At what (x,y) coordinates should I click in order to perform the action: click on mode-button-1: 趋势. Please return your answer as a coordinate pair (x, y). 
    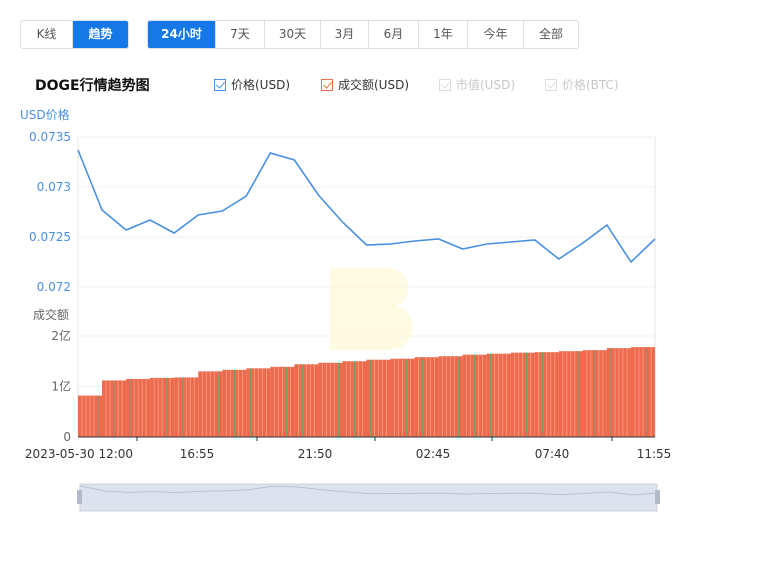
    Looking at the image, I should click on (100, 34).